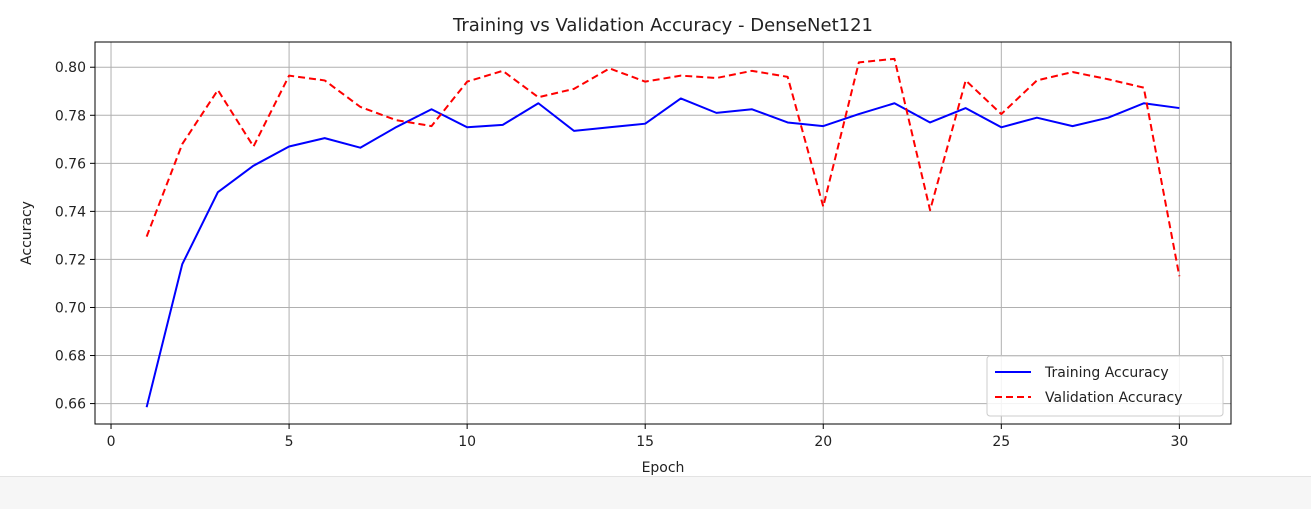  Describe the element at coordinates (1114, 398) in the screenshot. I see `legend-label-validation: Validation Accuracy` at that location.